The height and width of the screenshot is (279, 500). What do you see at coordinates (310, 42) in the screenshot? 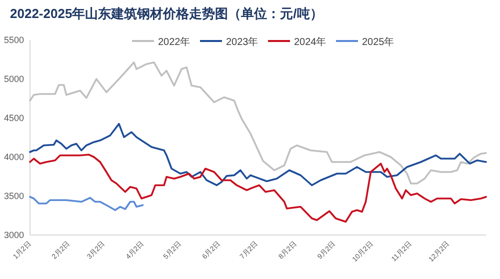
I see `legend-label: 2024年` at bounding box center [310, 42].